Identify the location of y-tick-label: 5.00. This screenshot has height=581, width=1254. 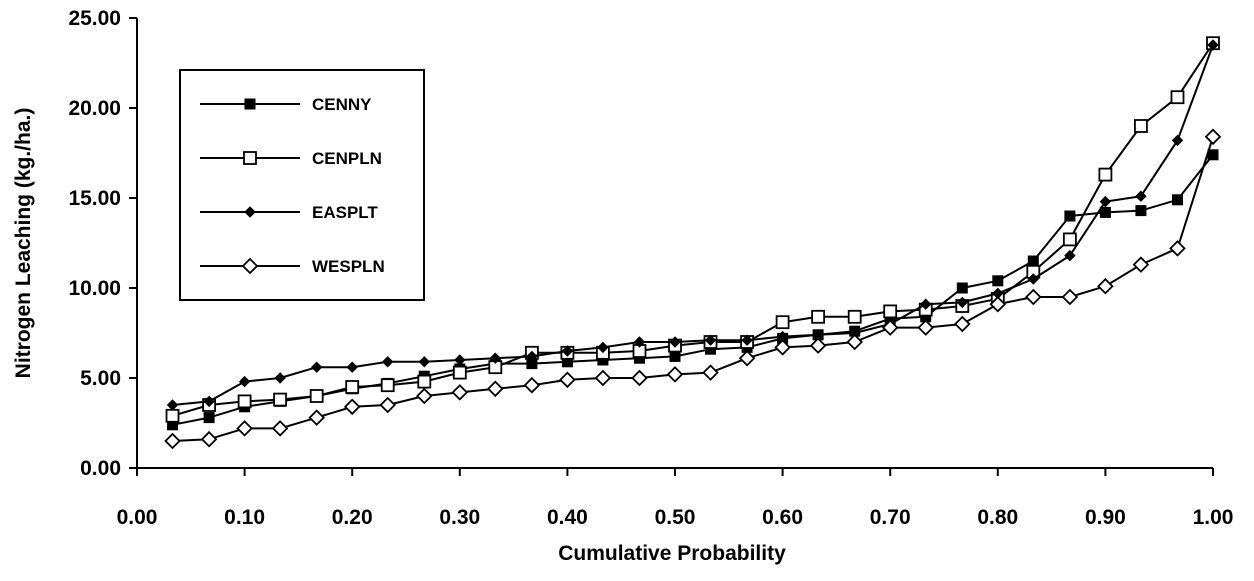
(100, 378).